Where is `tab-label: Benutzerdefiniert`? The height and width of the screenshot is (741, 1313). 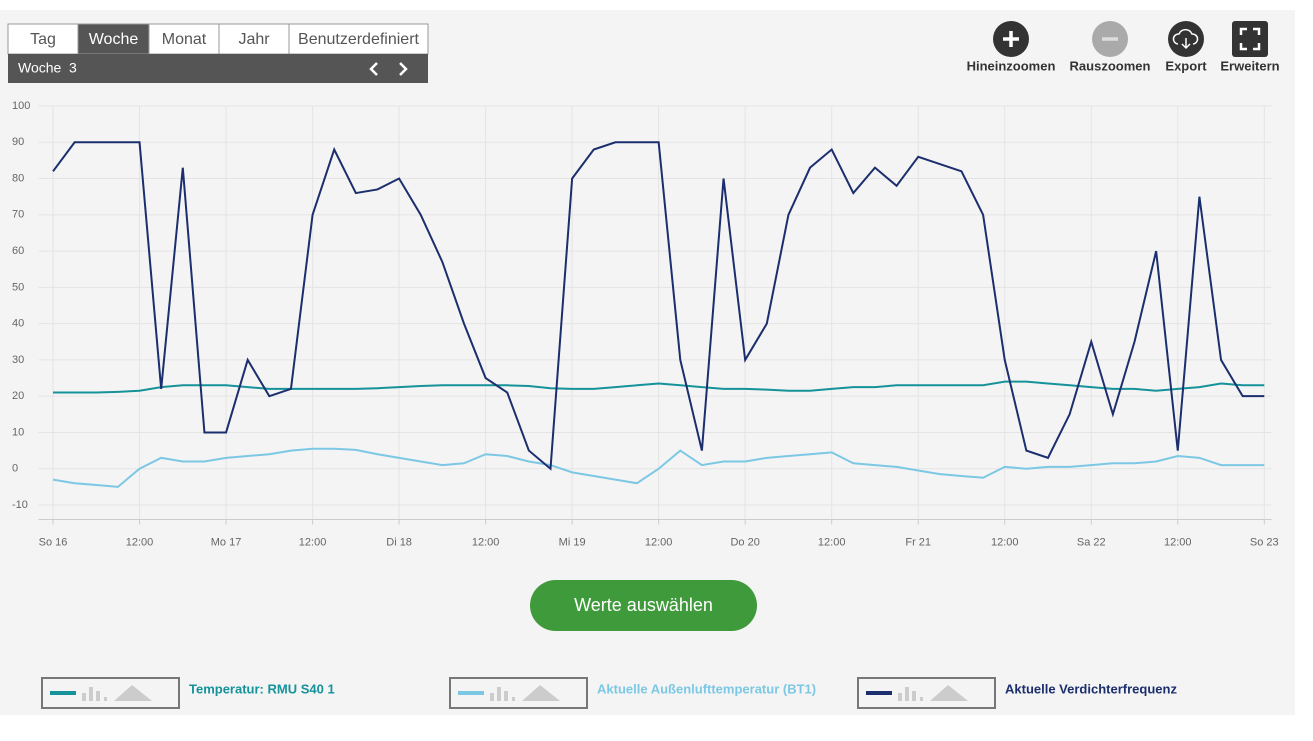
tab-label: Benutzerdefiniert is located at coordinates (359, 39).